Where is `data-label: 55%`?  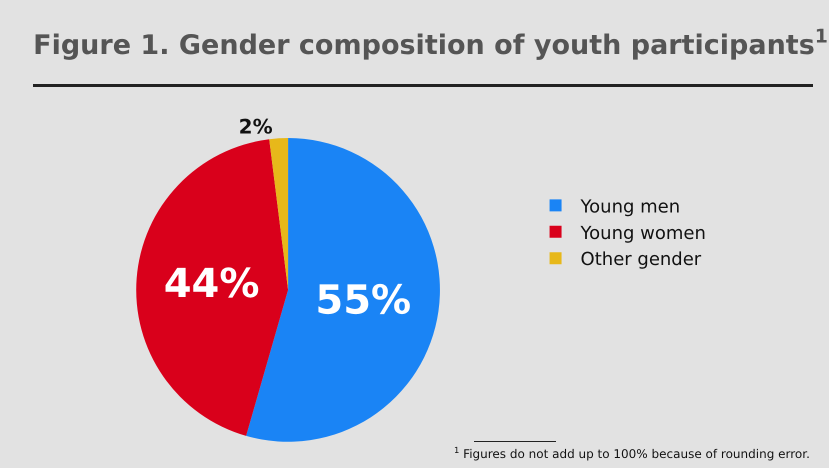
data-label: 55% is located at coordinates (363, 301).